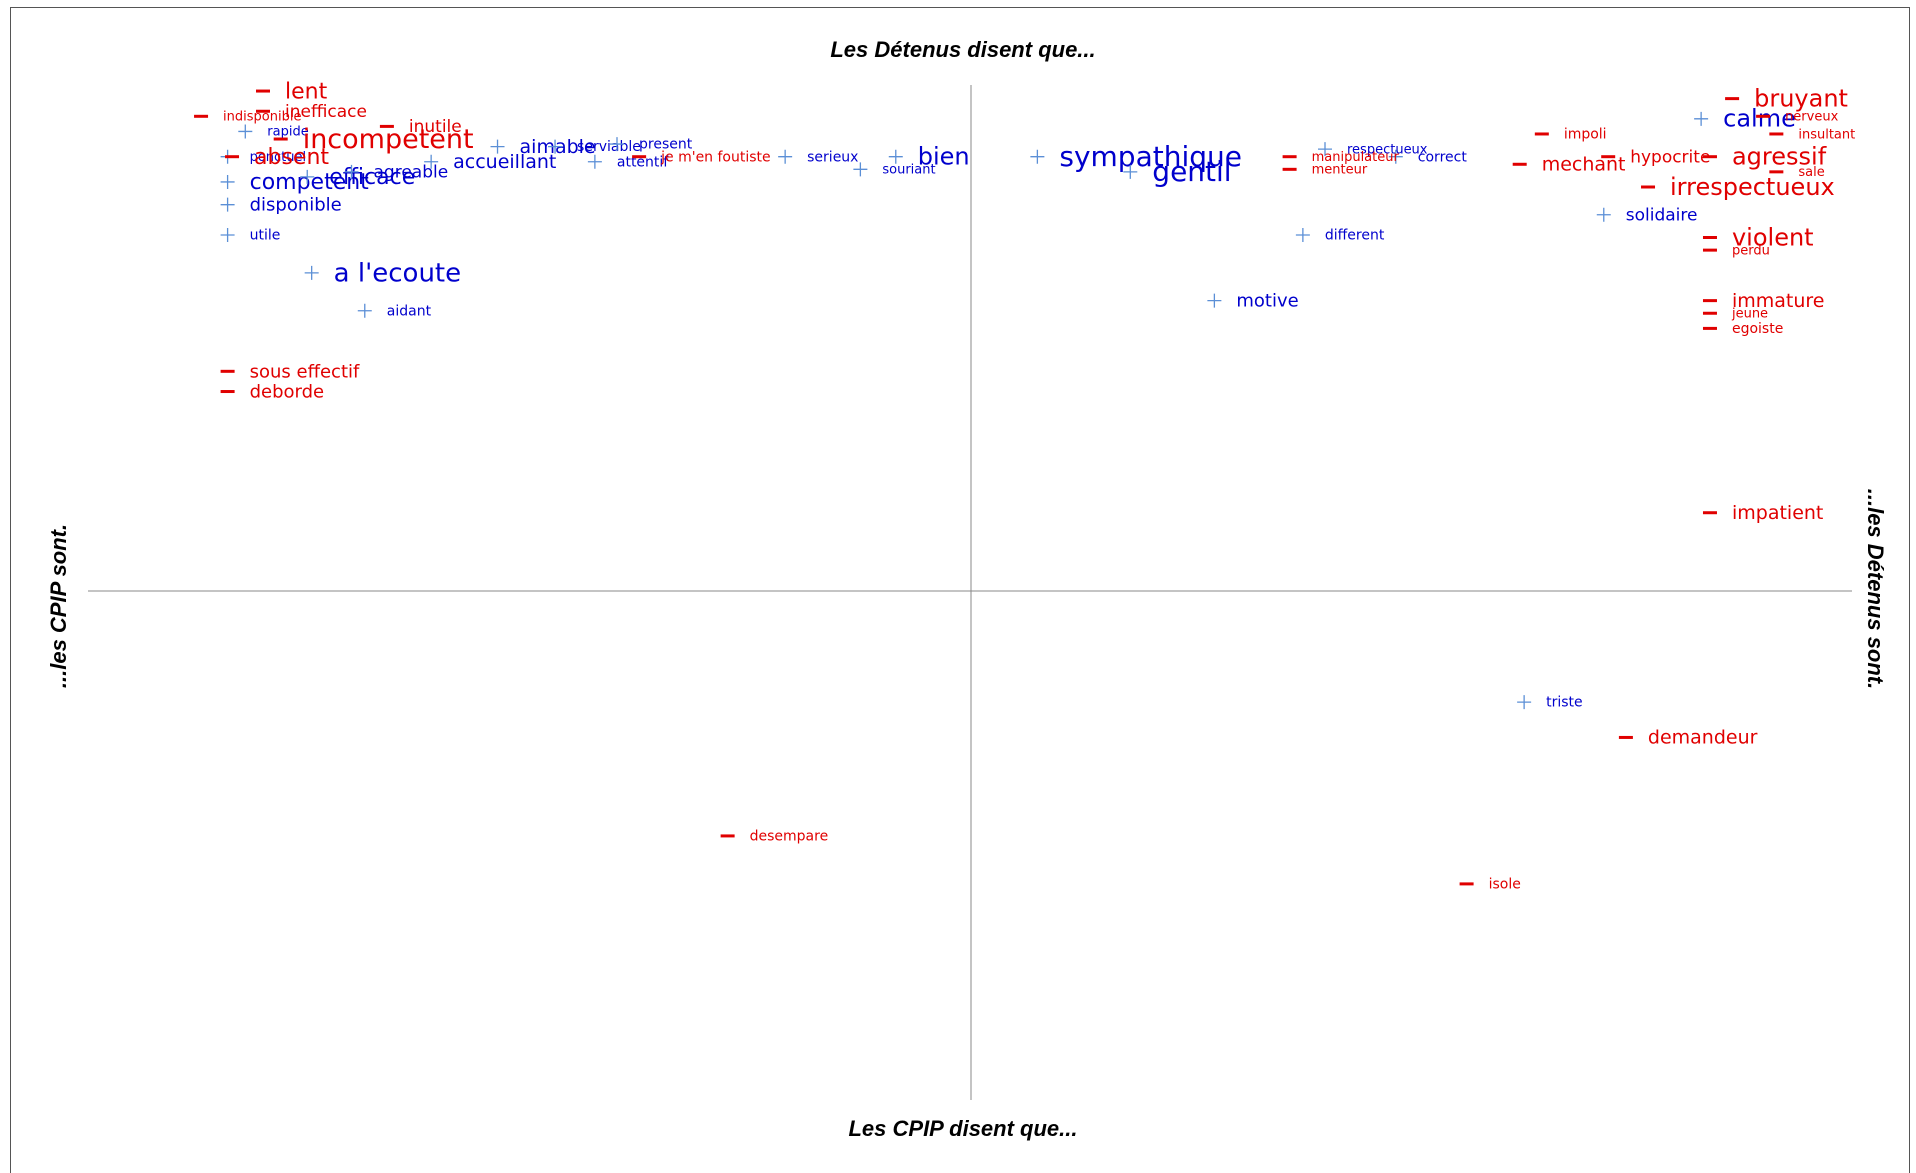 This screenshot has width=1916, height=1173. What do you see at coordinates (326, 112) in the screenshot?
I see `word-label-inefficace: inefficace` at bounding box center [326, 112].